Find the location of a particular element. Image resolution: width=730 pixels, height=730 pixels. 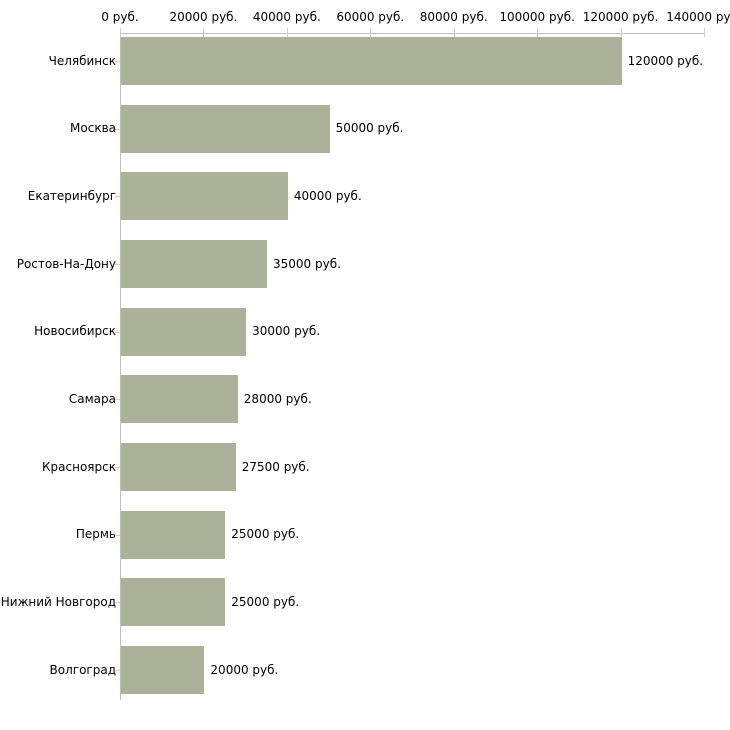

x-axis-tick-label: 140000 руб. is located at coordinates (698, 17).